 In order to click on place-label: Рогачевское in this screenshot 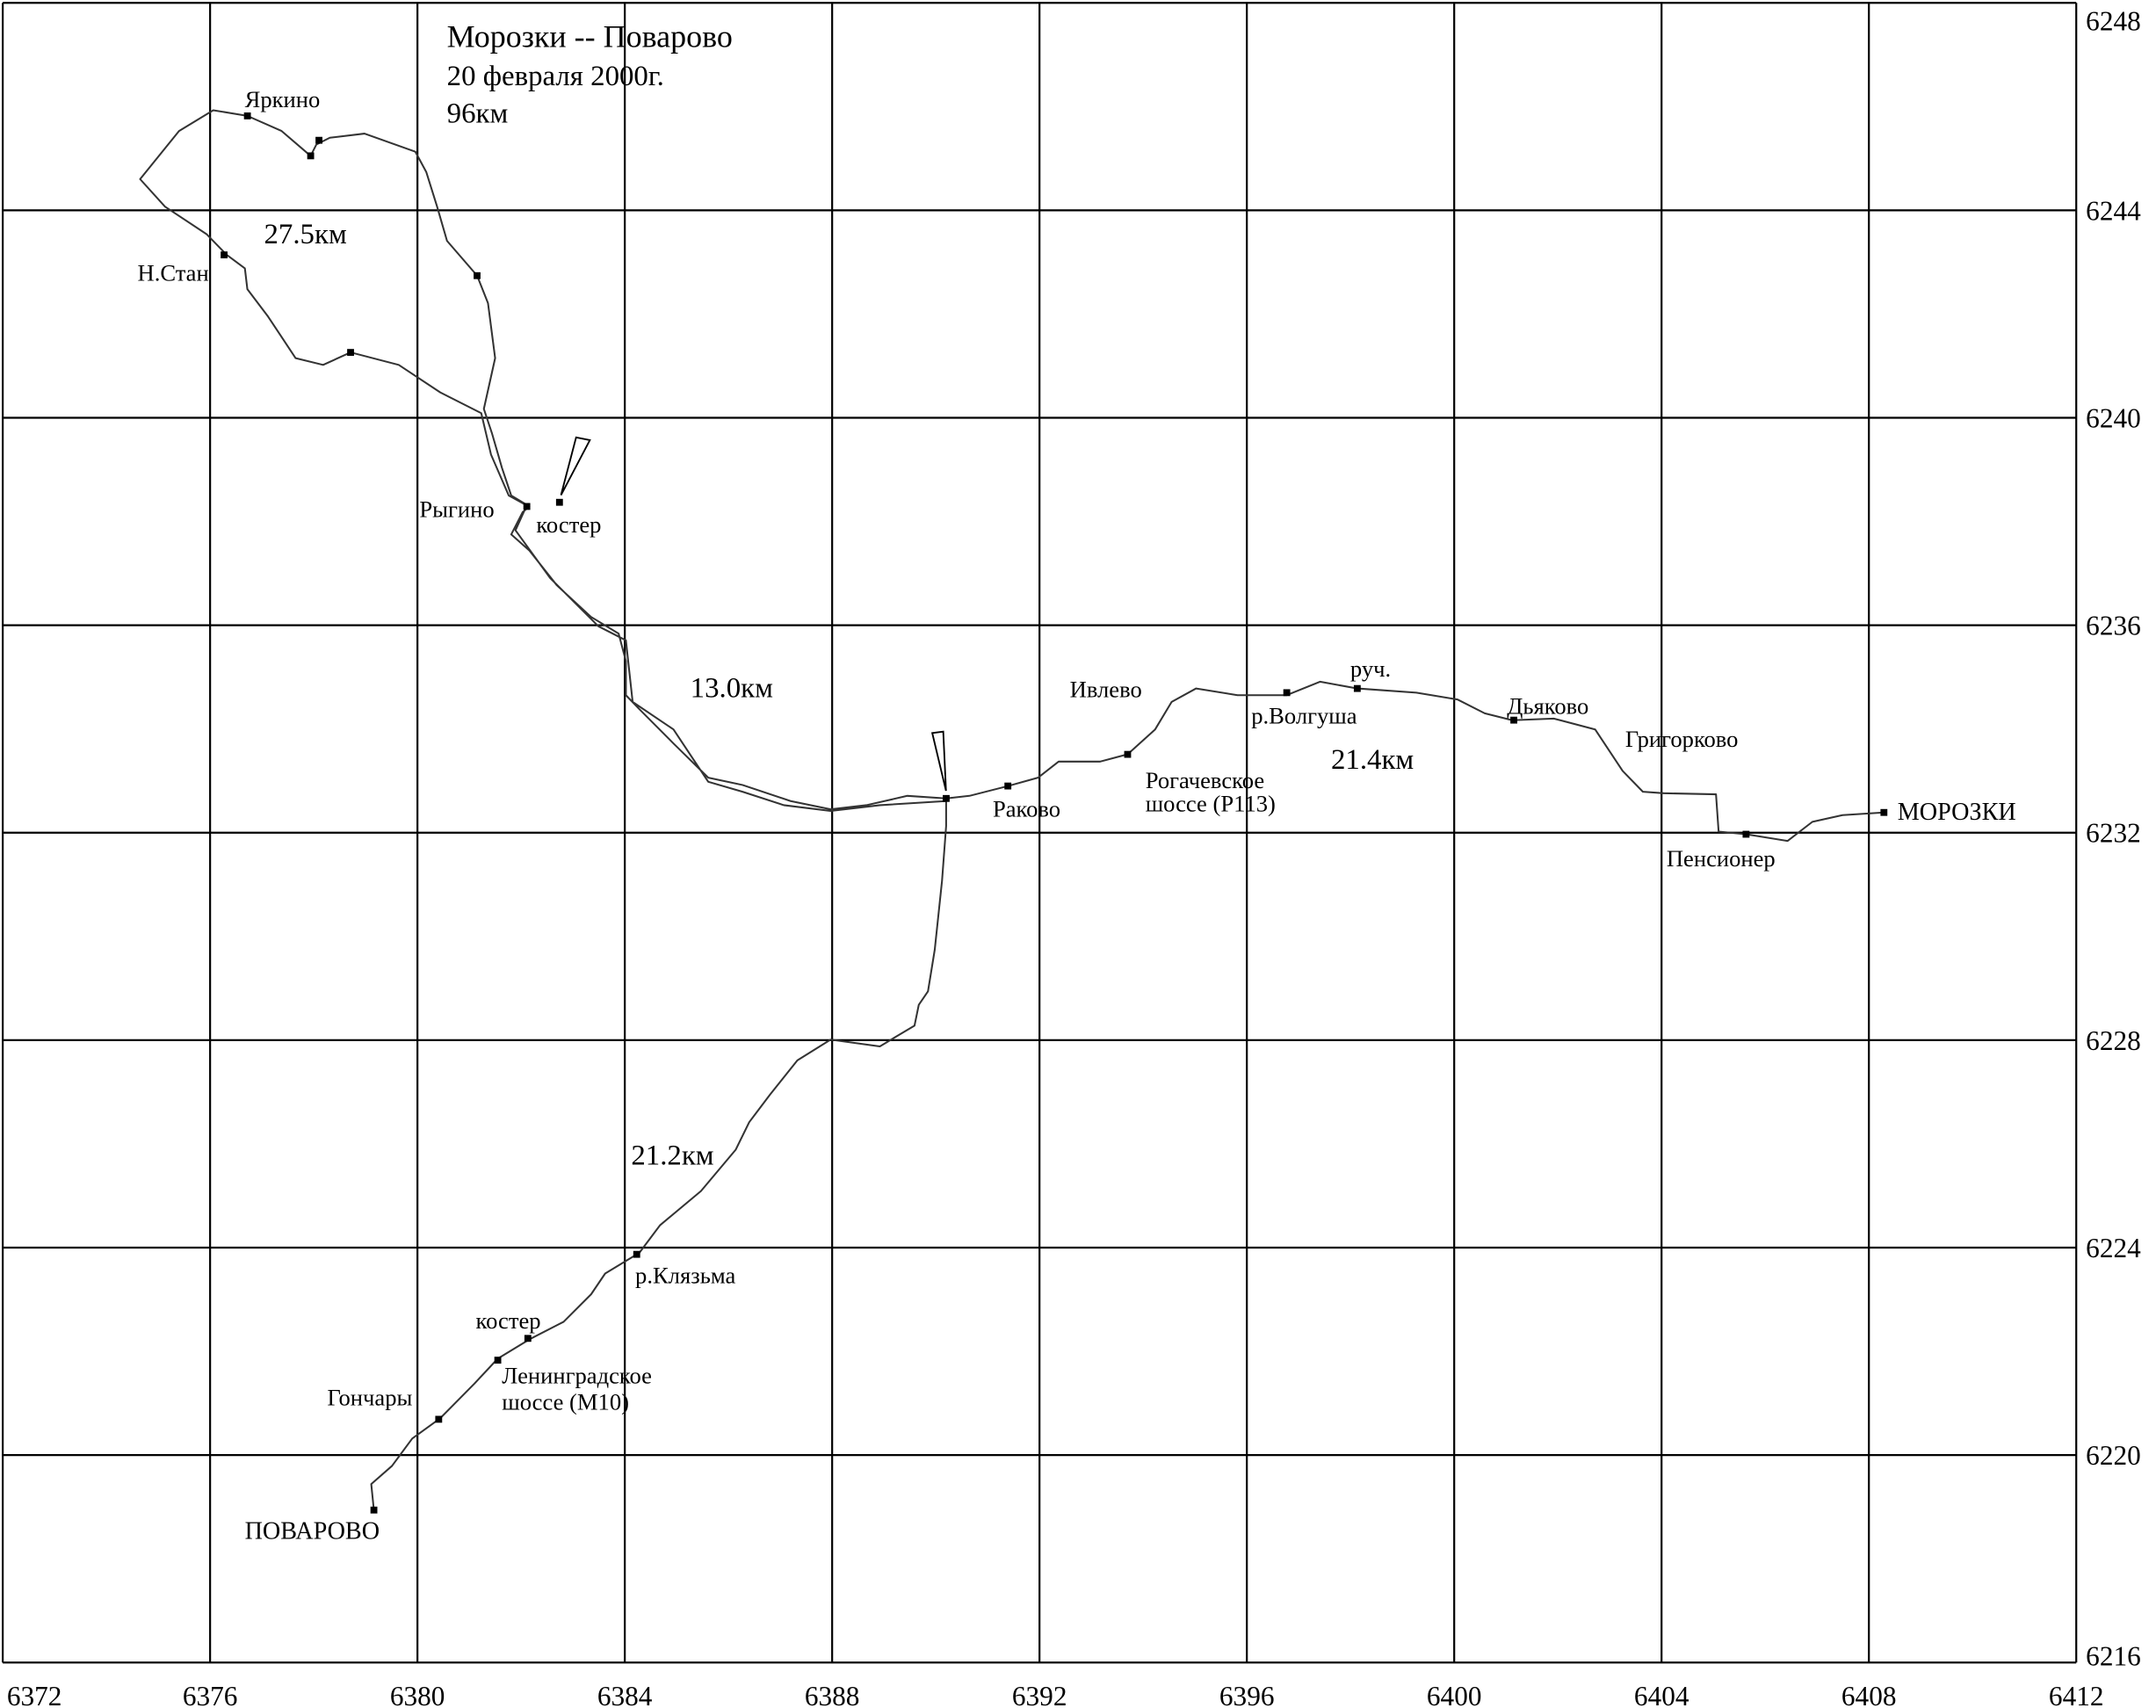, I will do `click(1205, 780)`.